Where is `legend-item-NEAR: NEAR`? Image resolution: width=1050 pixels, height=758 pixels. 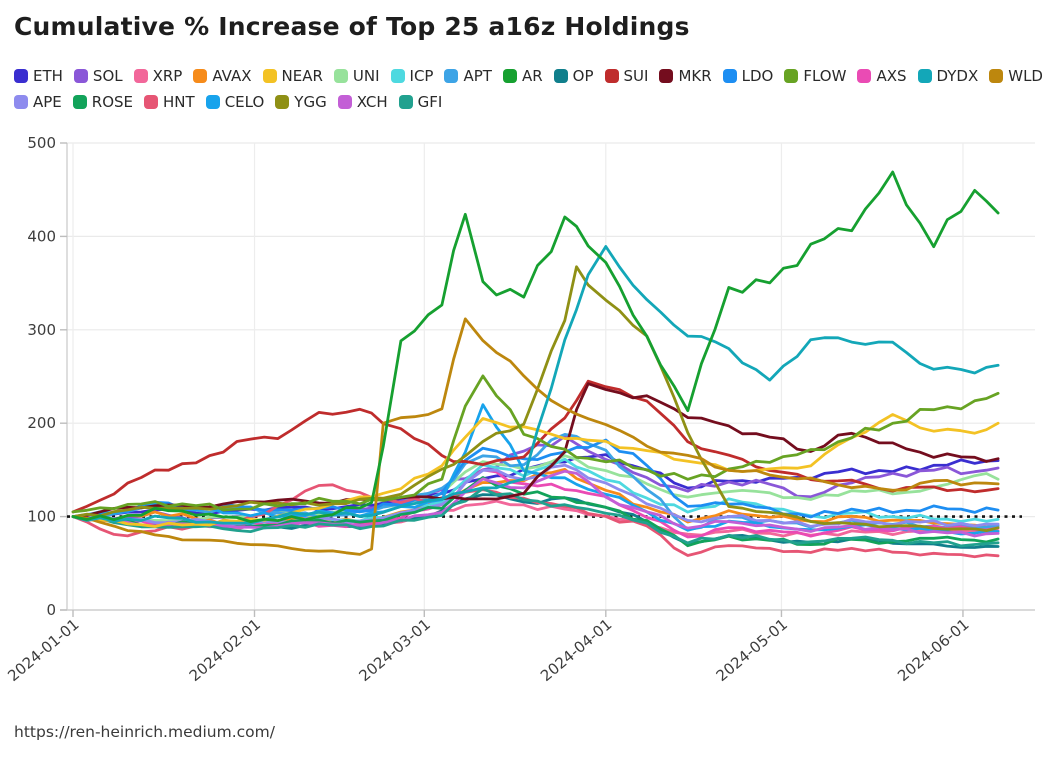
legend-item-NEAR: NEAR is located at coordinates (292, 75).